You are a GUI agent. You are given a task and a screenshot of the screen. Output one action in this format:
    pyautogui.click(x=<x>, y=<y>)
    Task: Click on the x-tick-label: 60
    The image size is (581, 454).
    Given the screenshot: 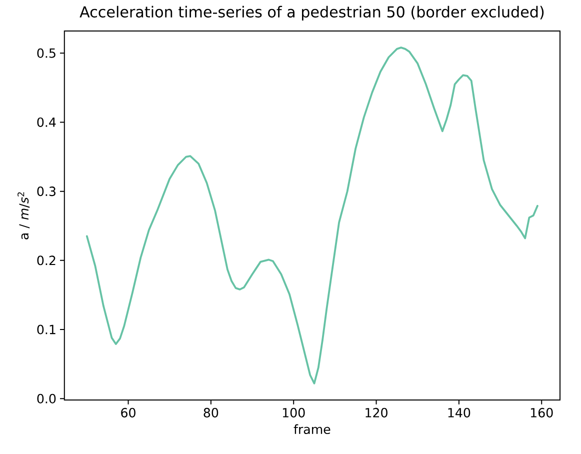 What is the action you would take?
    pyautogui.click(x=128, y=413)
    